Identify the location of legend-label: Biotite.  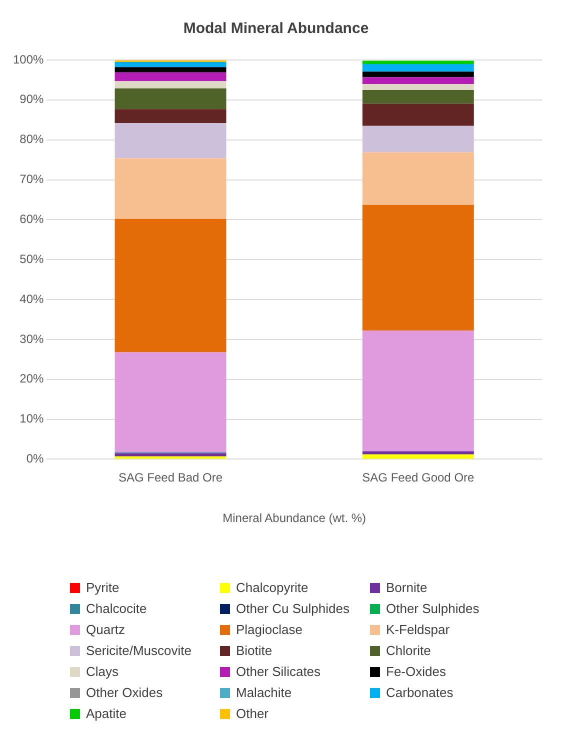
(254, 650).